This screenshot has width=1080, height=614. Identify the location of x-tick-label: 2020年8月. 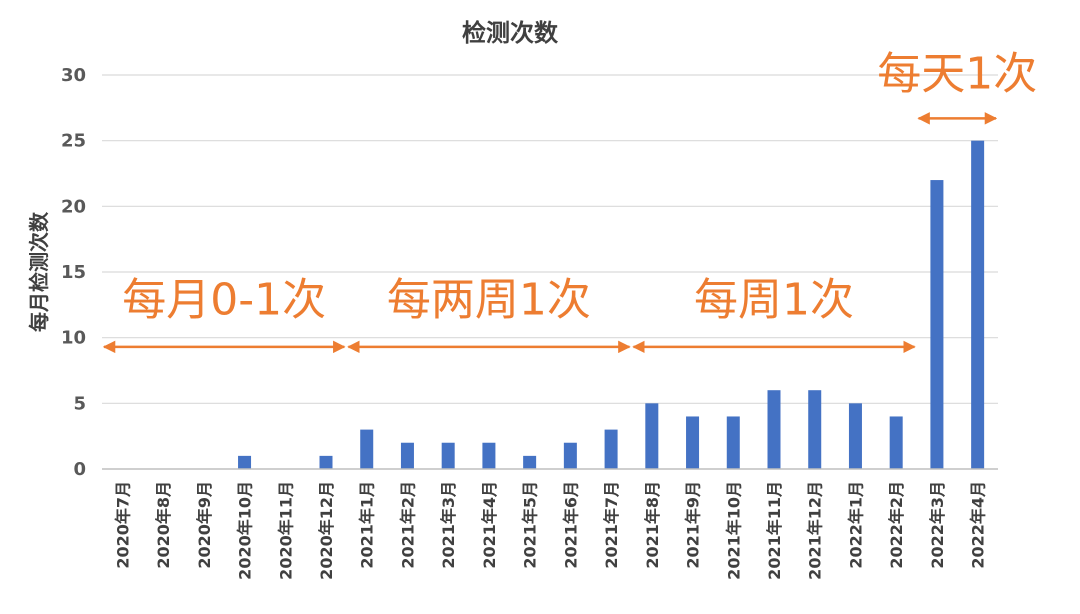
(163, 525).